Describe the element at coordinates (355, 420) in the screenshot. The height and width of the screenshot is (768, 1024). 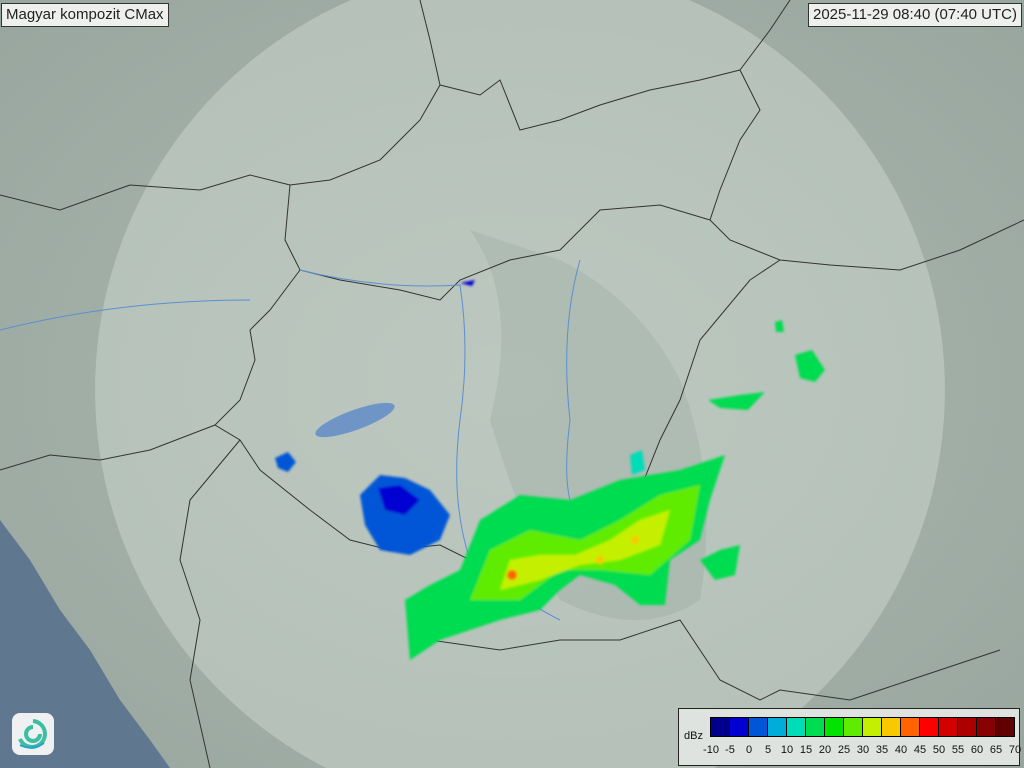
I see `lake-balaton` at that location.